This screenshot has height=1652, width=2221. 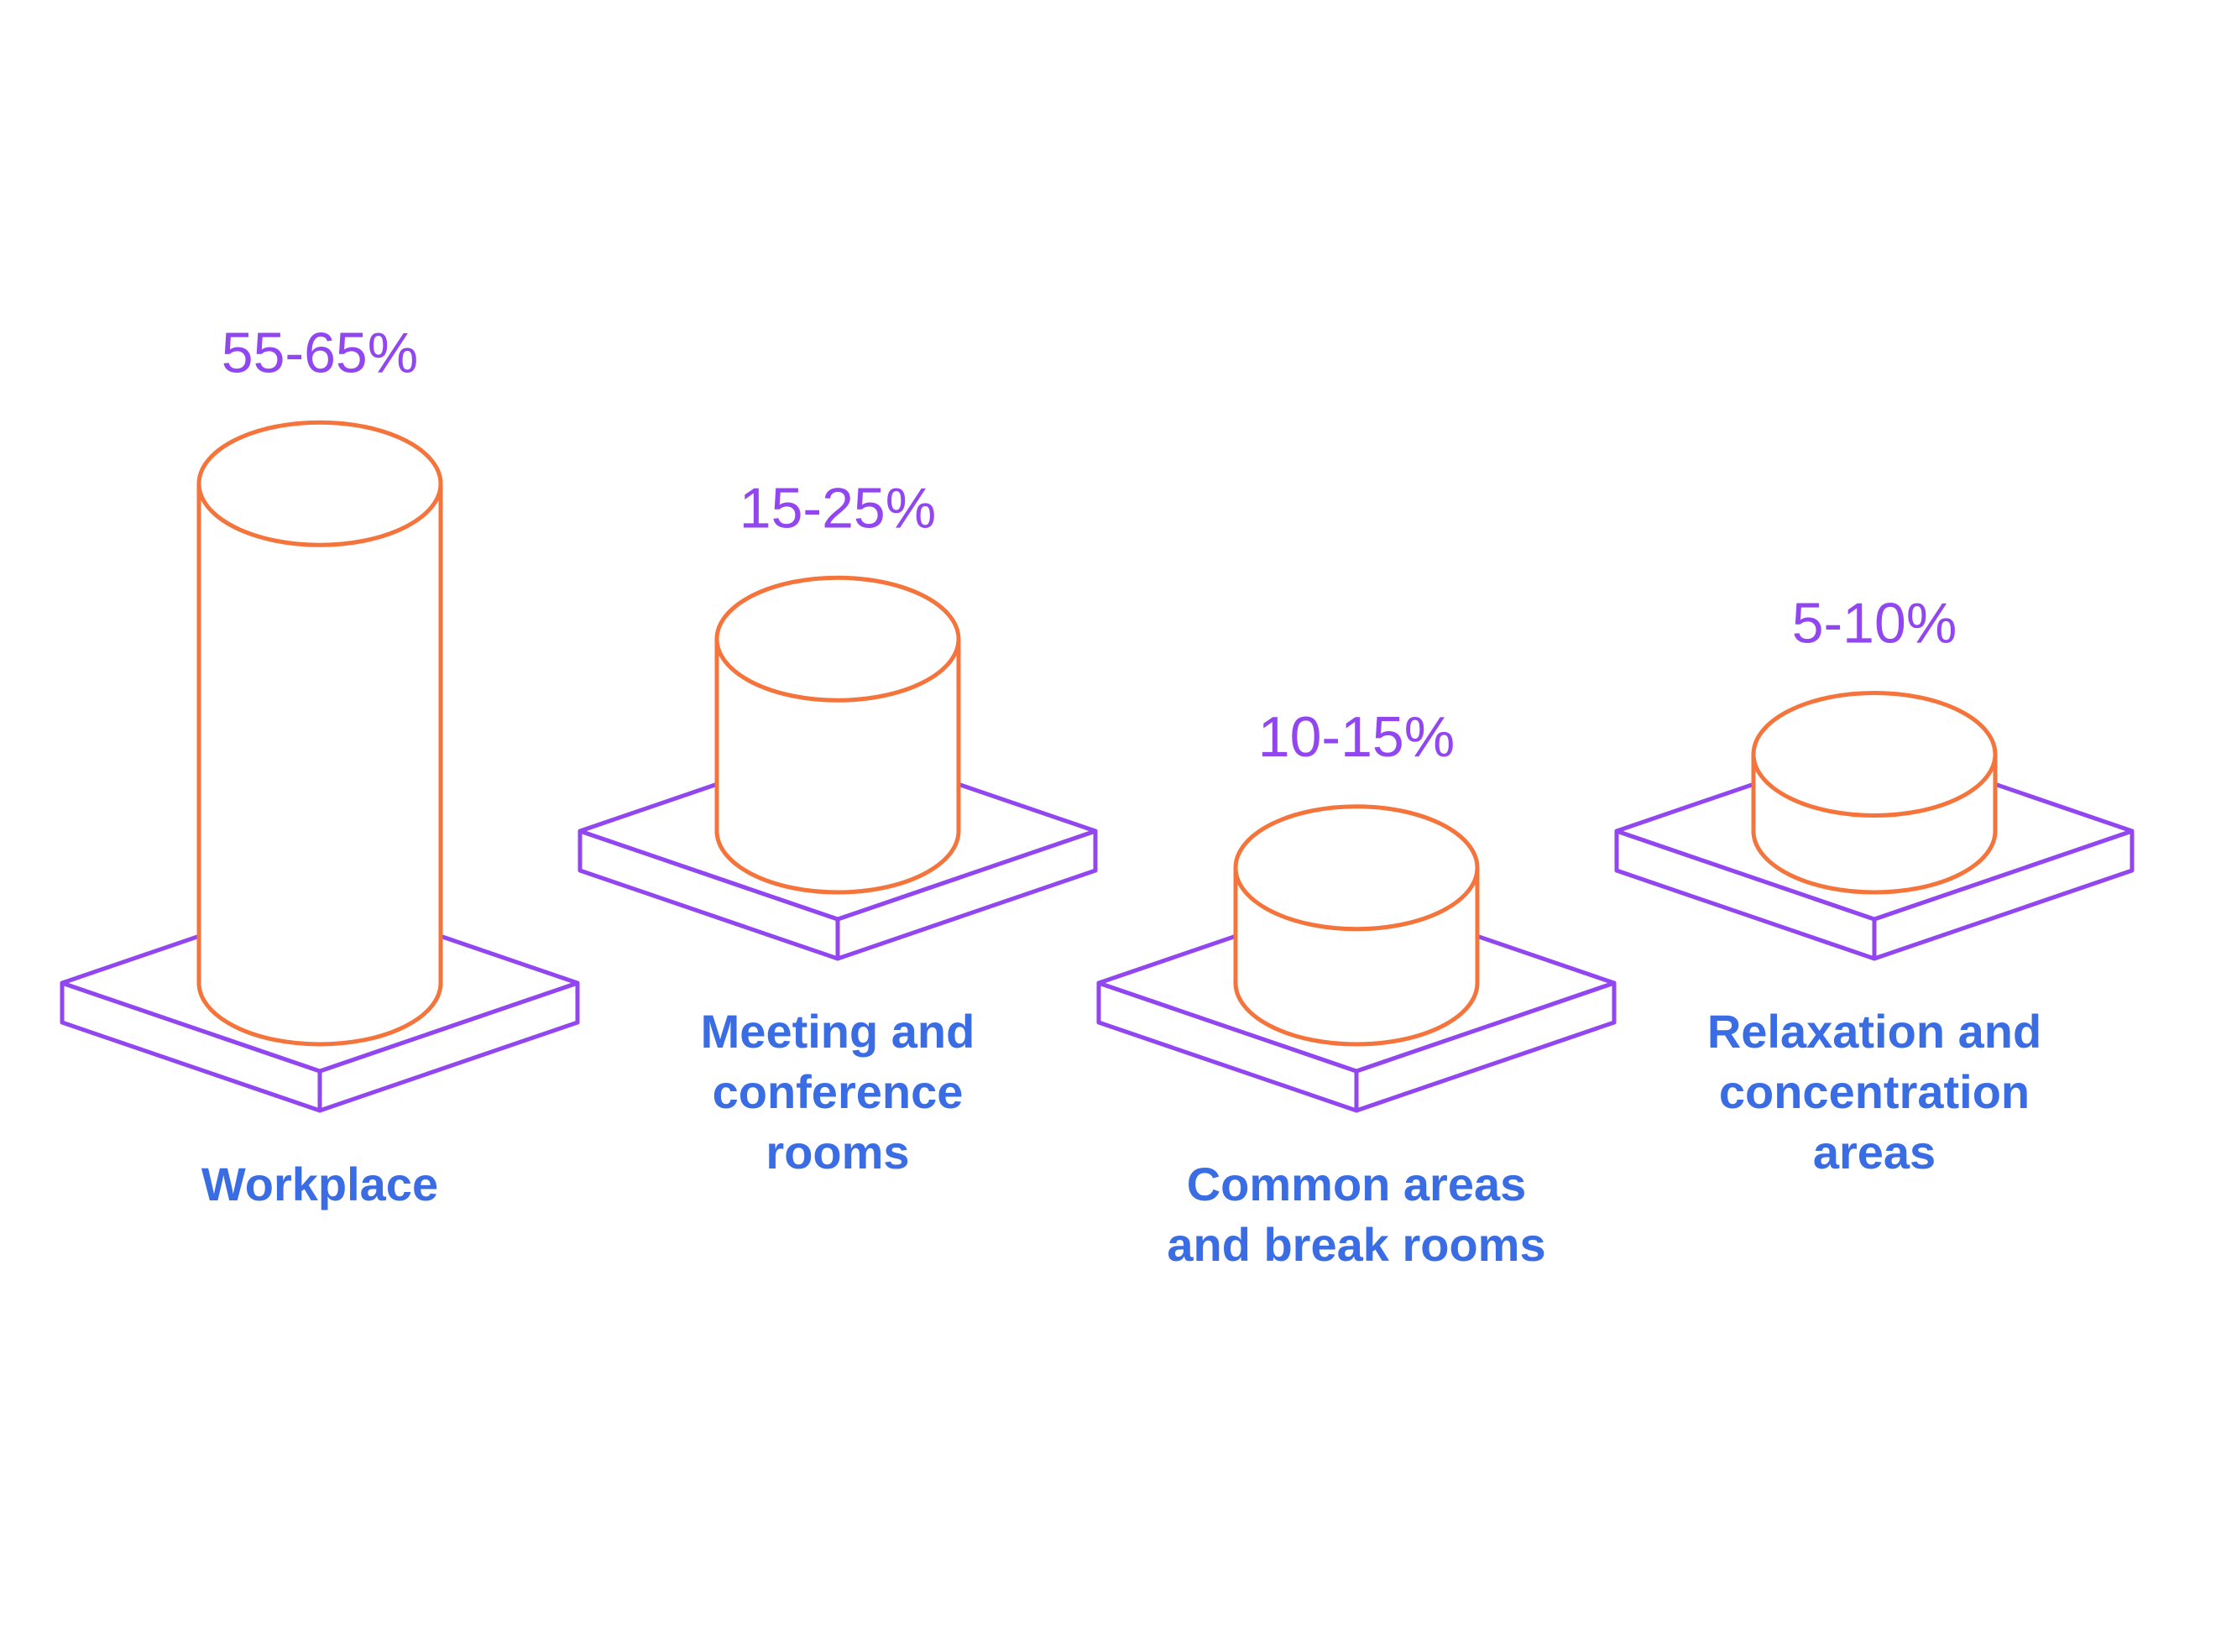 I want to click on cylinder-workplace, so click(x=319, y=733).